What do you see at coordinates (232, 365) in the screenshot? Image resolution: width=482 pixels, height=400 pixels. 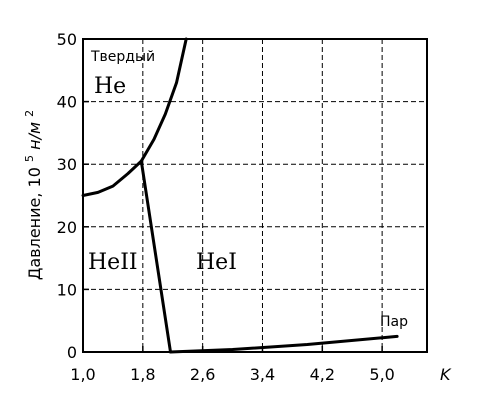 I see `x-axis-ticks: 1,0 1,8 2,6 3,4 4,2 5,0` at bounding box center [232, 365].